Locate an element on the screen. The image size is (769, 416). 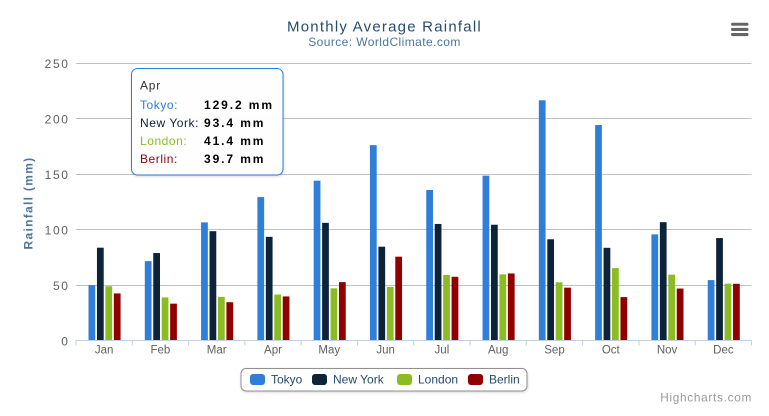
svg-text: 39.7 mm is located at coordinates (234, 159).